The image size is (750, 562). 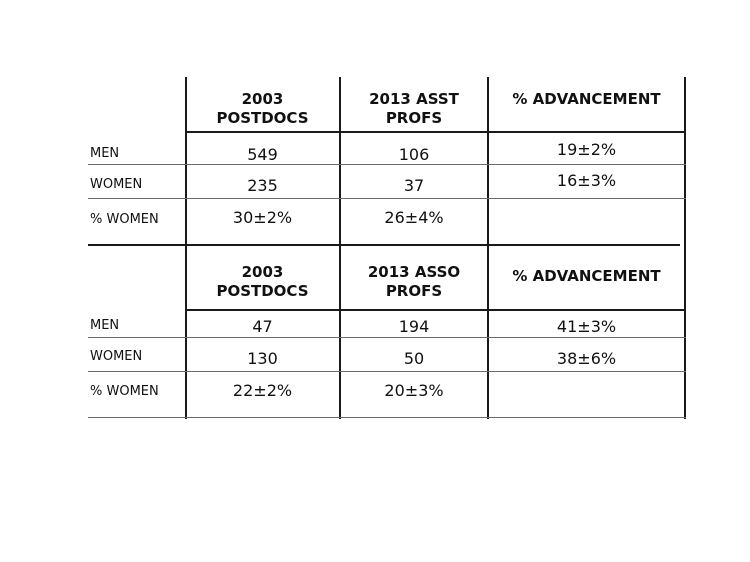 I want to click on table-cell: 130, so click(x=262, y=358).